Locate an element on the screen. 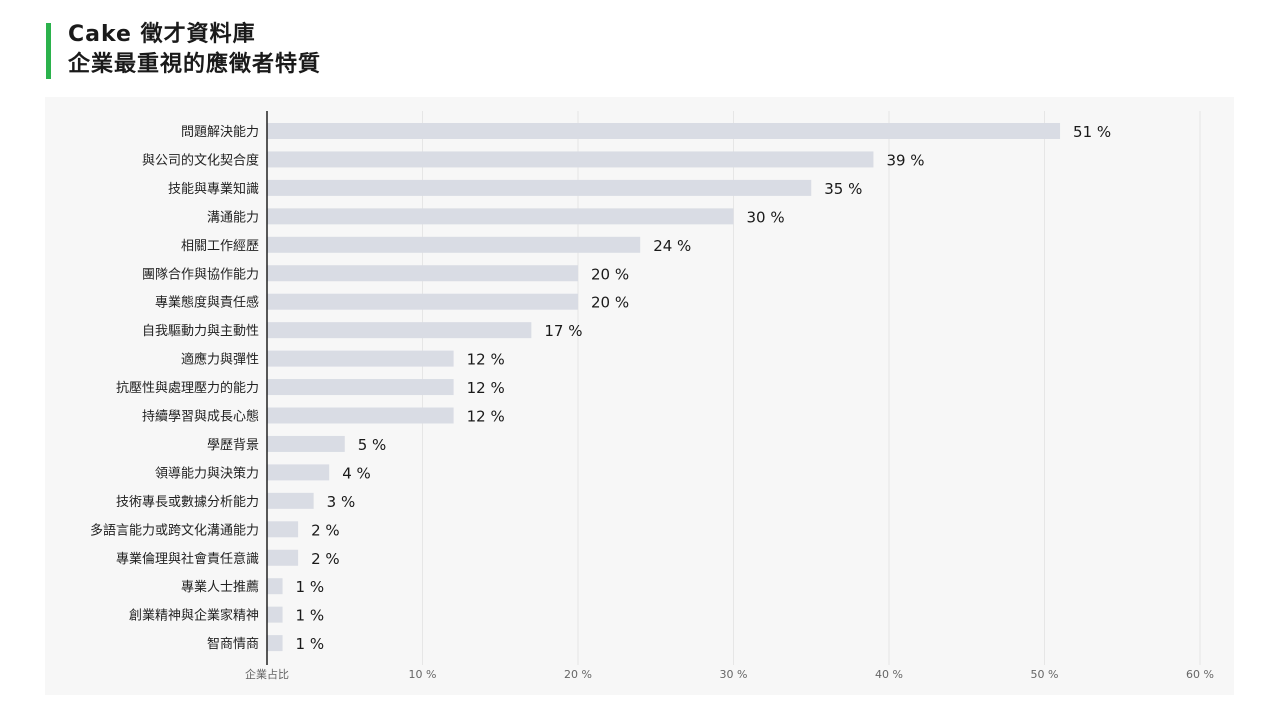 This screenshot has height=720, width=1280. category-label: 多語言能力或跨文化溝通能力 is located at coordinates (174, 530).